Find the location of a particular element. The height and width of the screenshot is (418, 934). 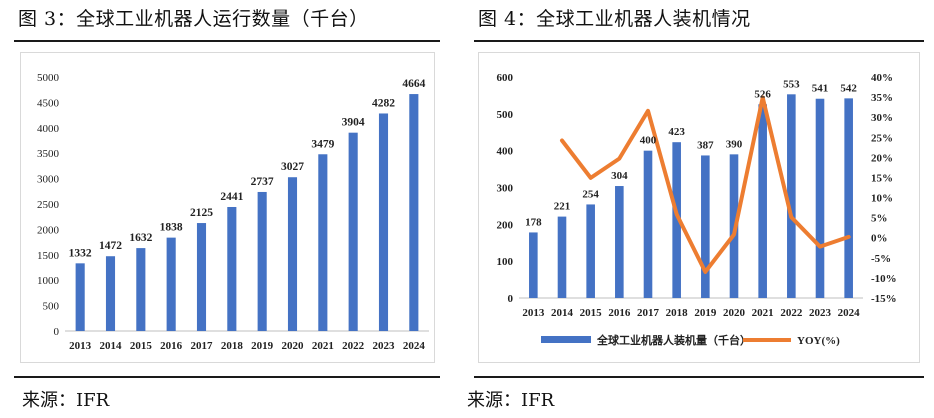

data-label: 178 is located at coordinates (533, 222).